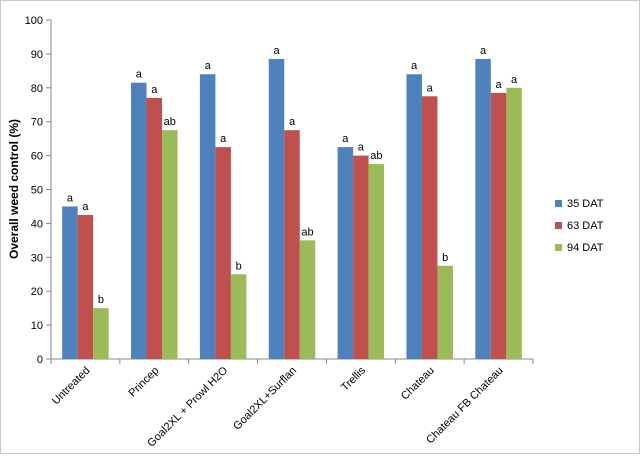  I want to click on y-tick-label: 30, so click(37, 258).